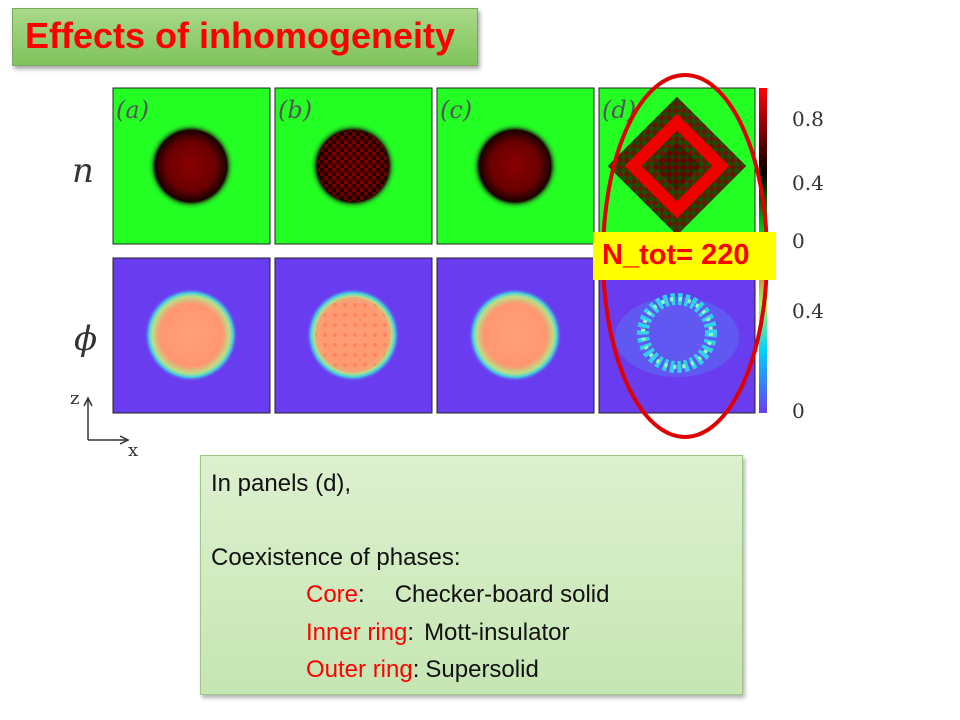 The height and width of the screenshot is (720, 960). Describe the element at coordinates (482, 669) in the screenshot. I see `item-value: Supersolid` at that location.